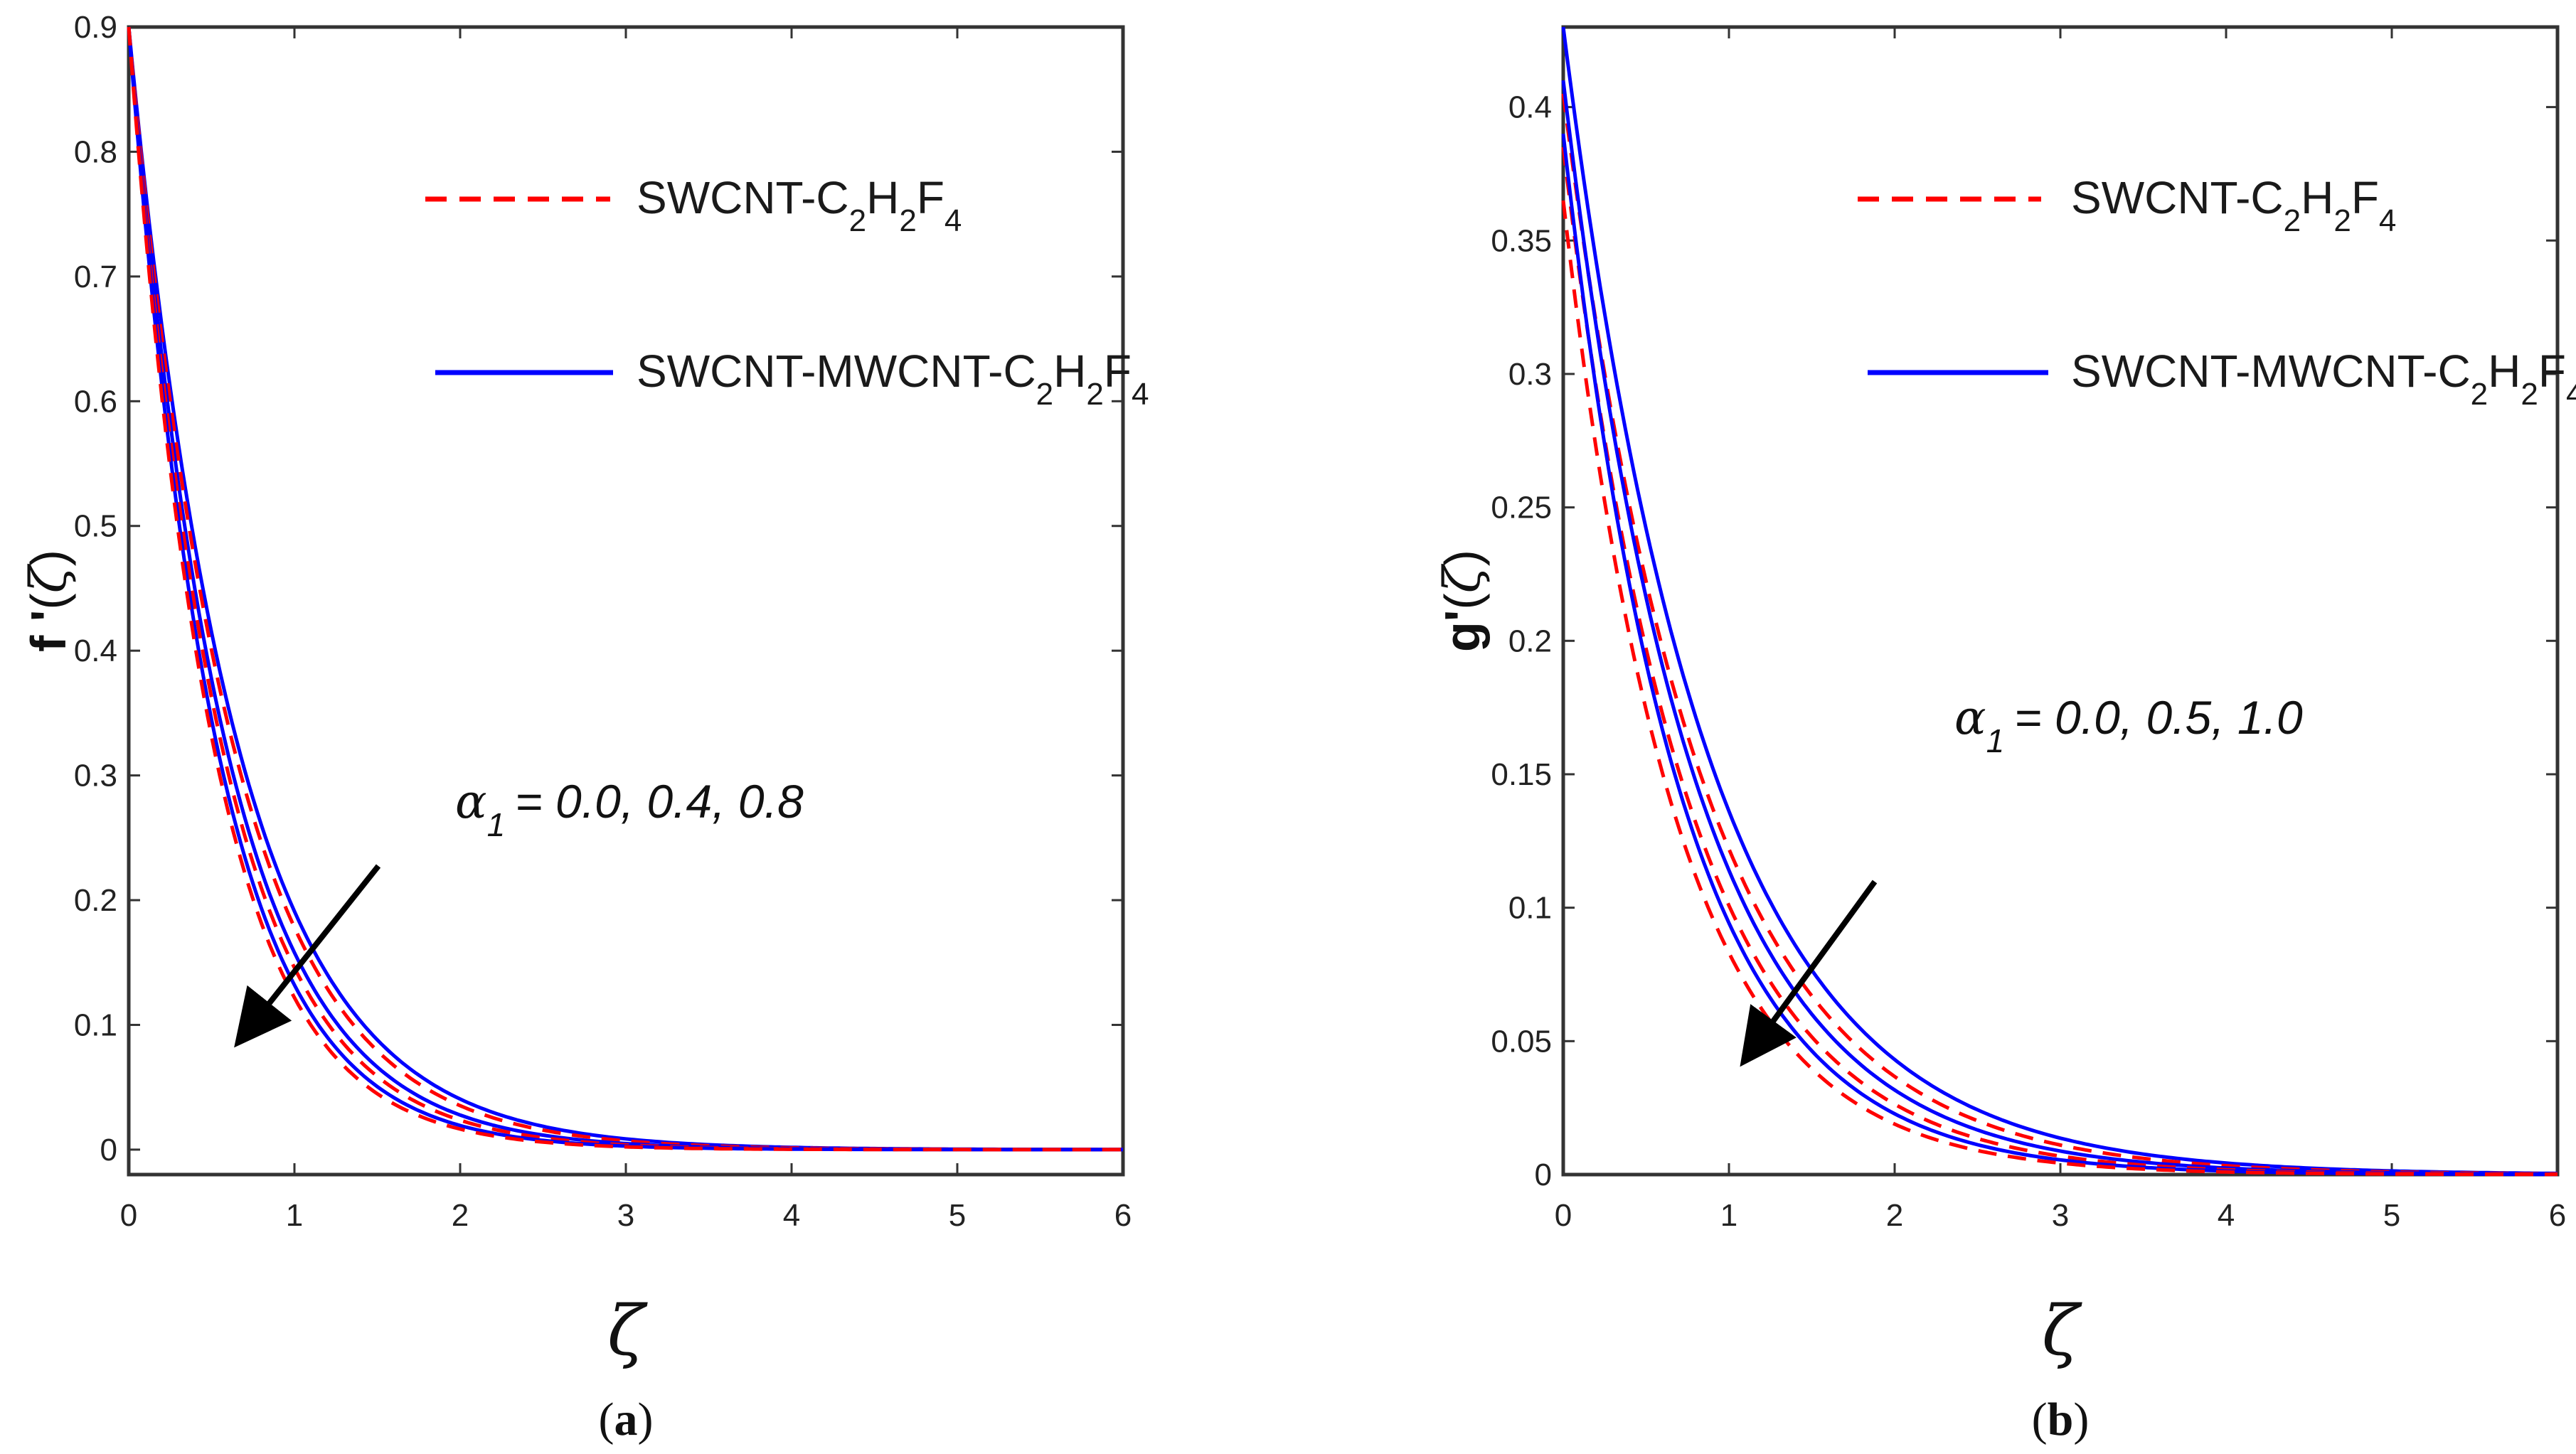 The image size is (2576, 1454). I want to click on y-tick-label: 0.05, so click(1521, 1042).